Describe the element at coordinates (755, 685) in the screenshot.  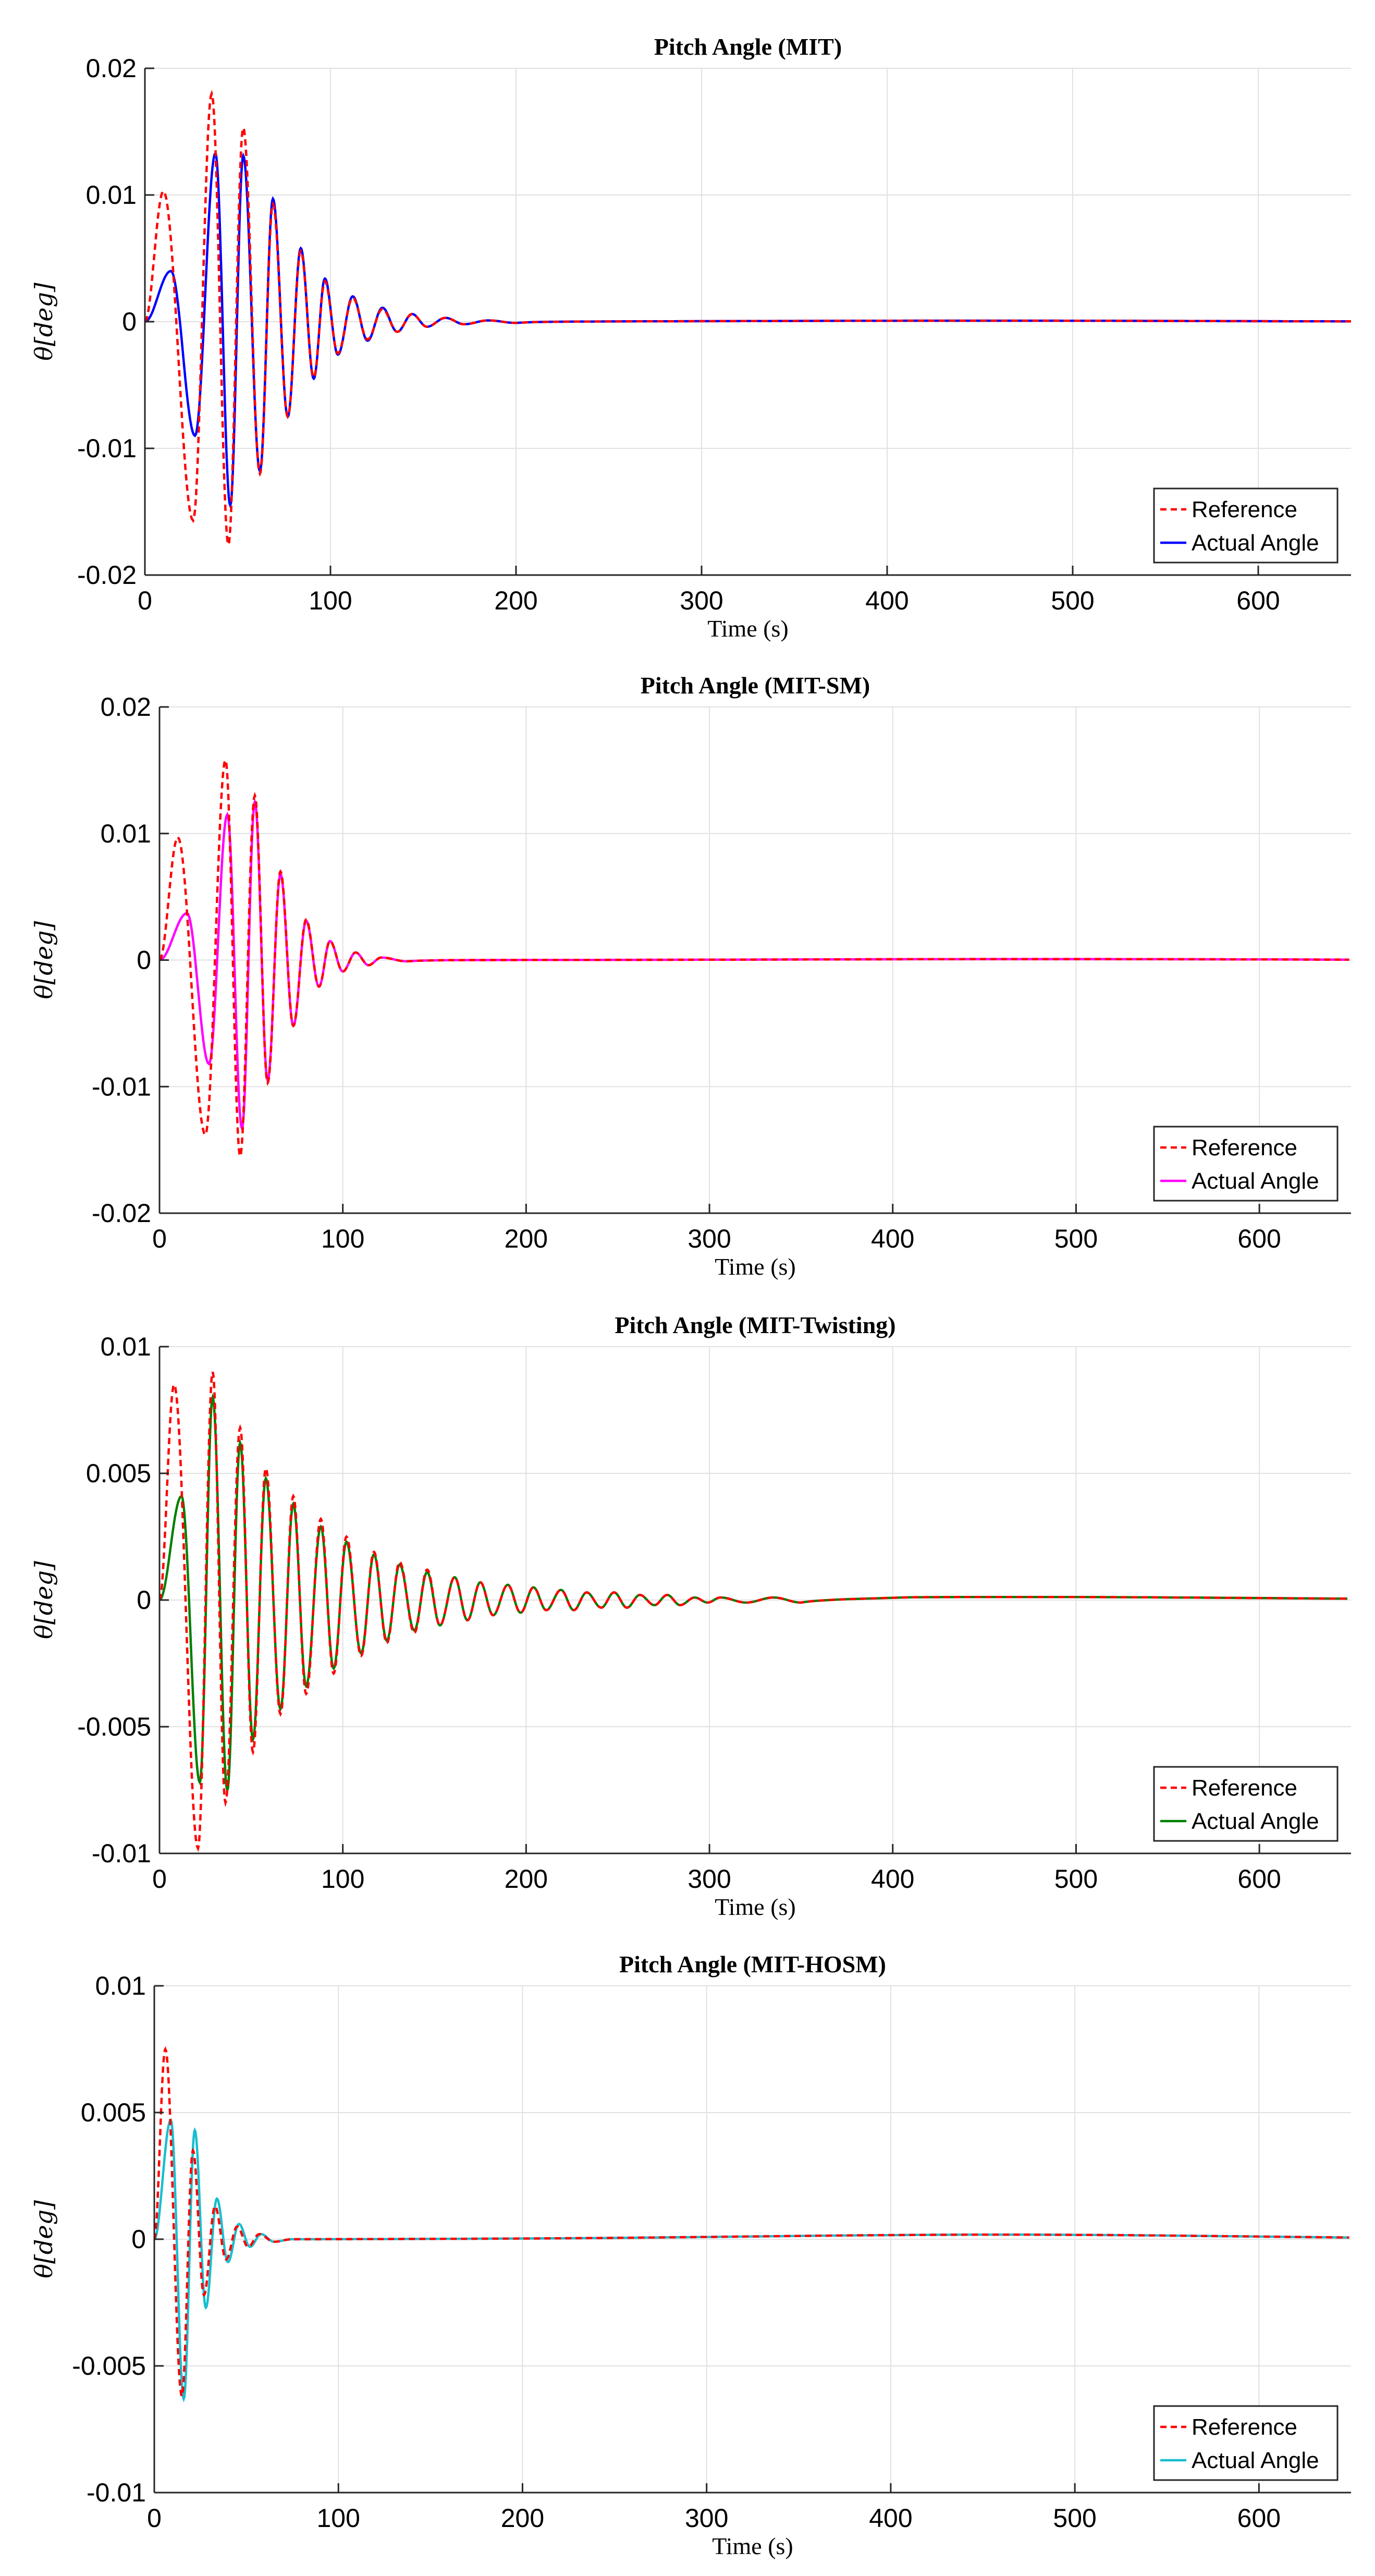
I see `chart-title: Pitch Angle (MIT-SM)` at that location.